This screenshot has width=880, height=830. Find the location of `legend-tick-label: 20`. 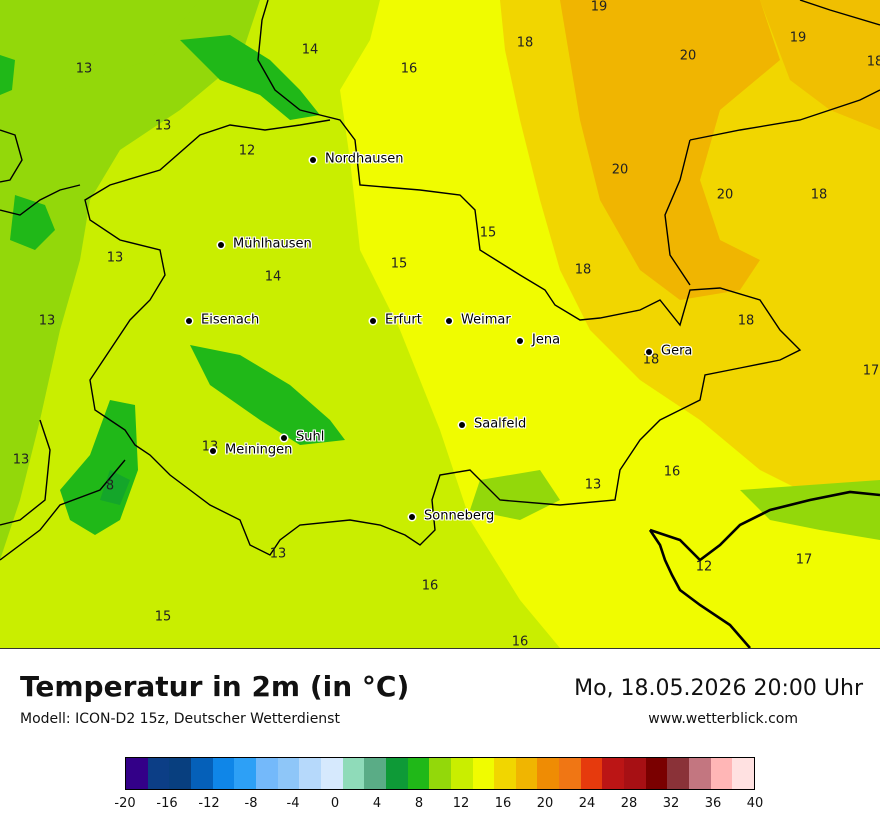

legend-tick-label: 20 is located at coordinates (545, 803).